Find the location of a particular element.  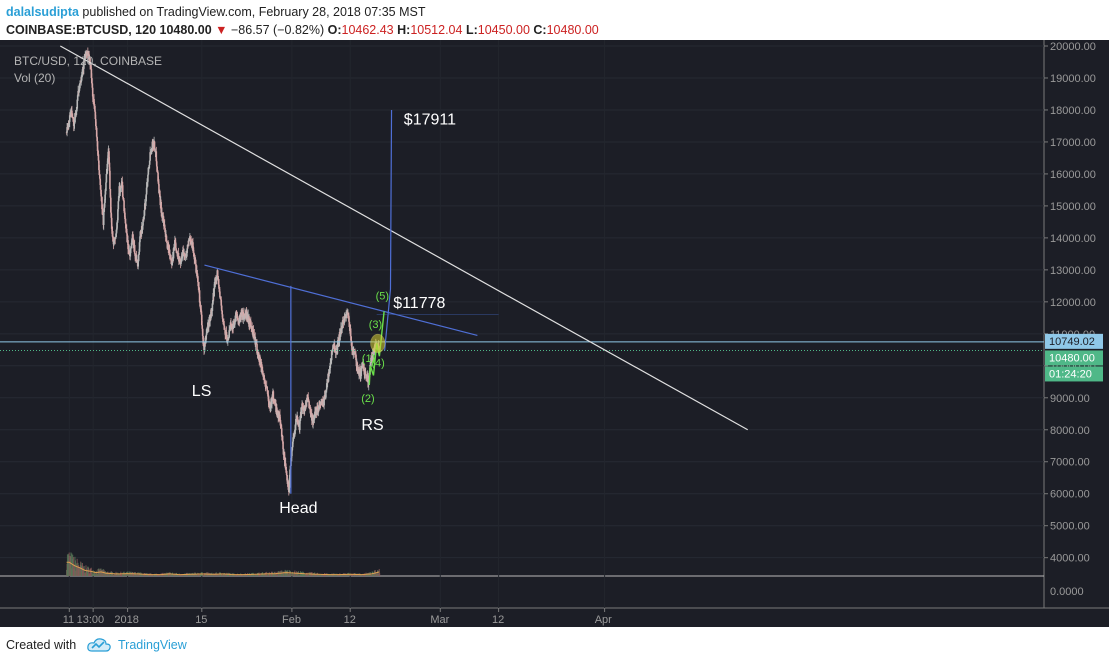

tradingview-brand: TradingView is located at coordinates (152, 645).